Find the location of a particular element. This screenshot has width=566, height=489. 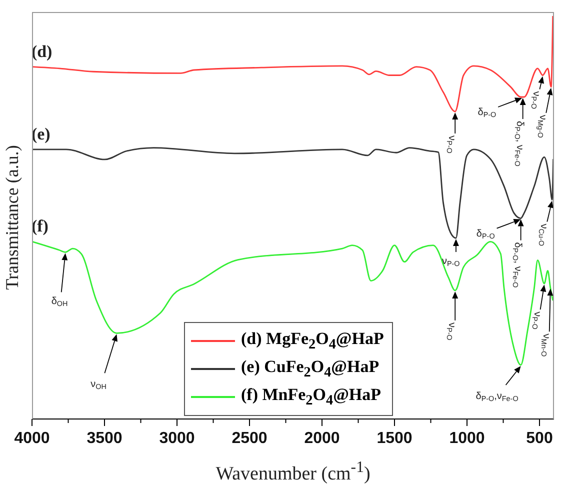

x-tick-label: 1500 is located at coordinates (394, 438).